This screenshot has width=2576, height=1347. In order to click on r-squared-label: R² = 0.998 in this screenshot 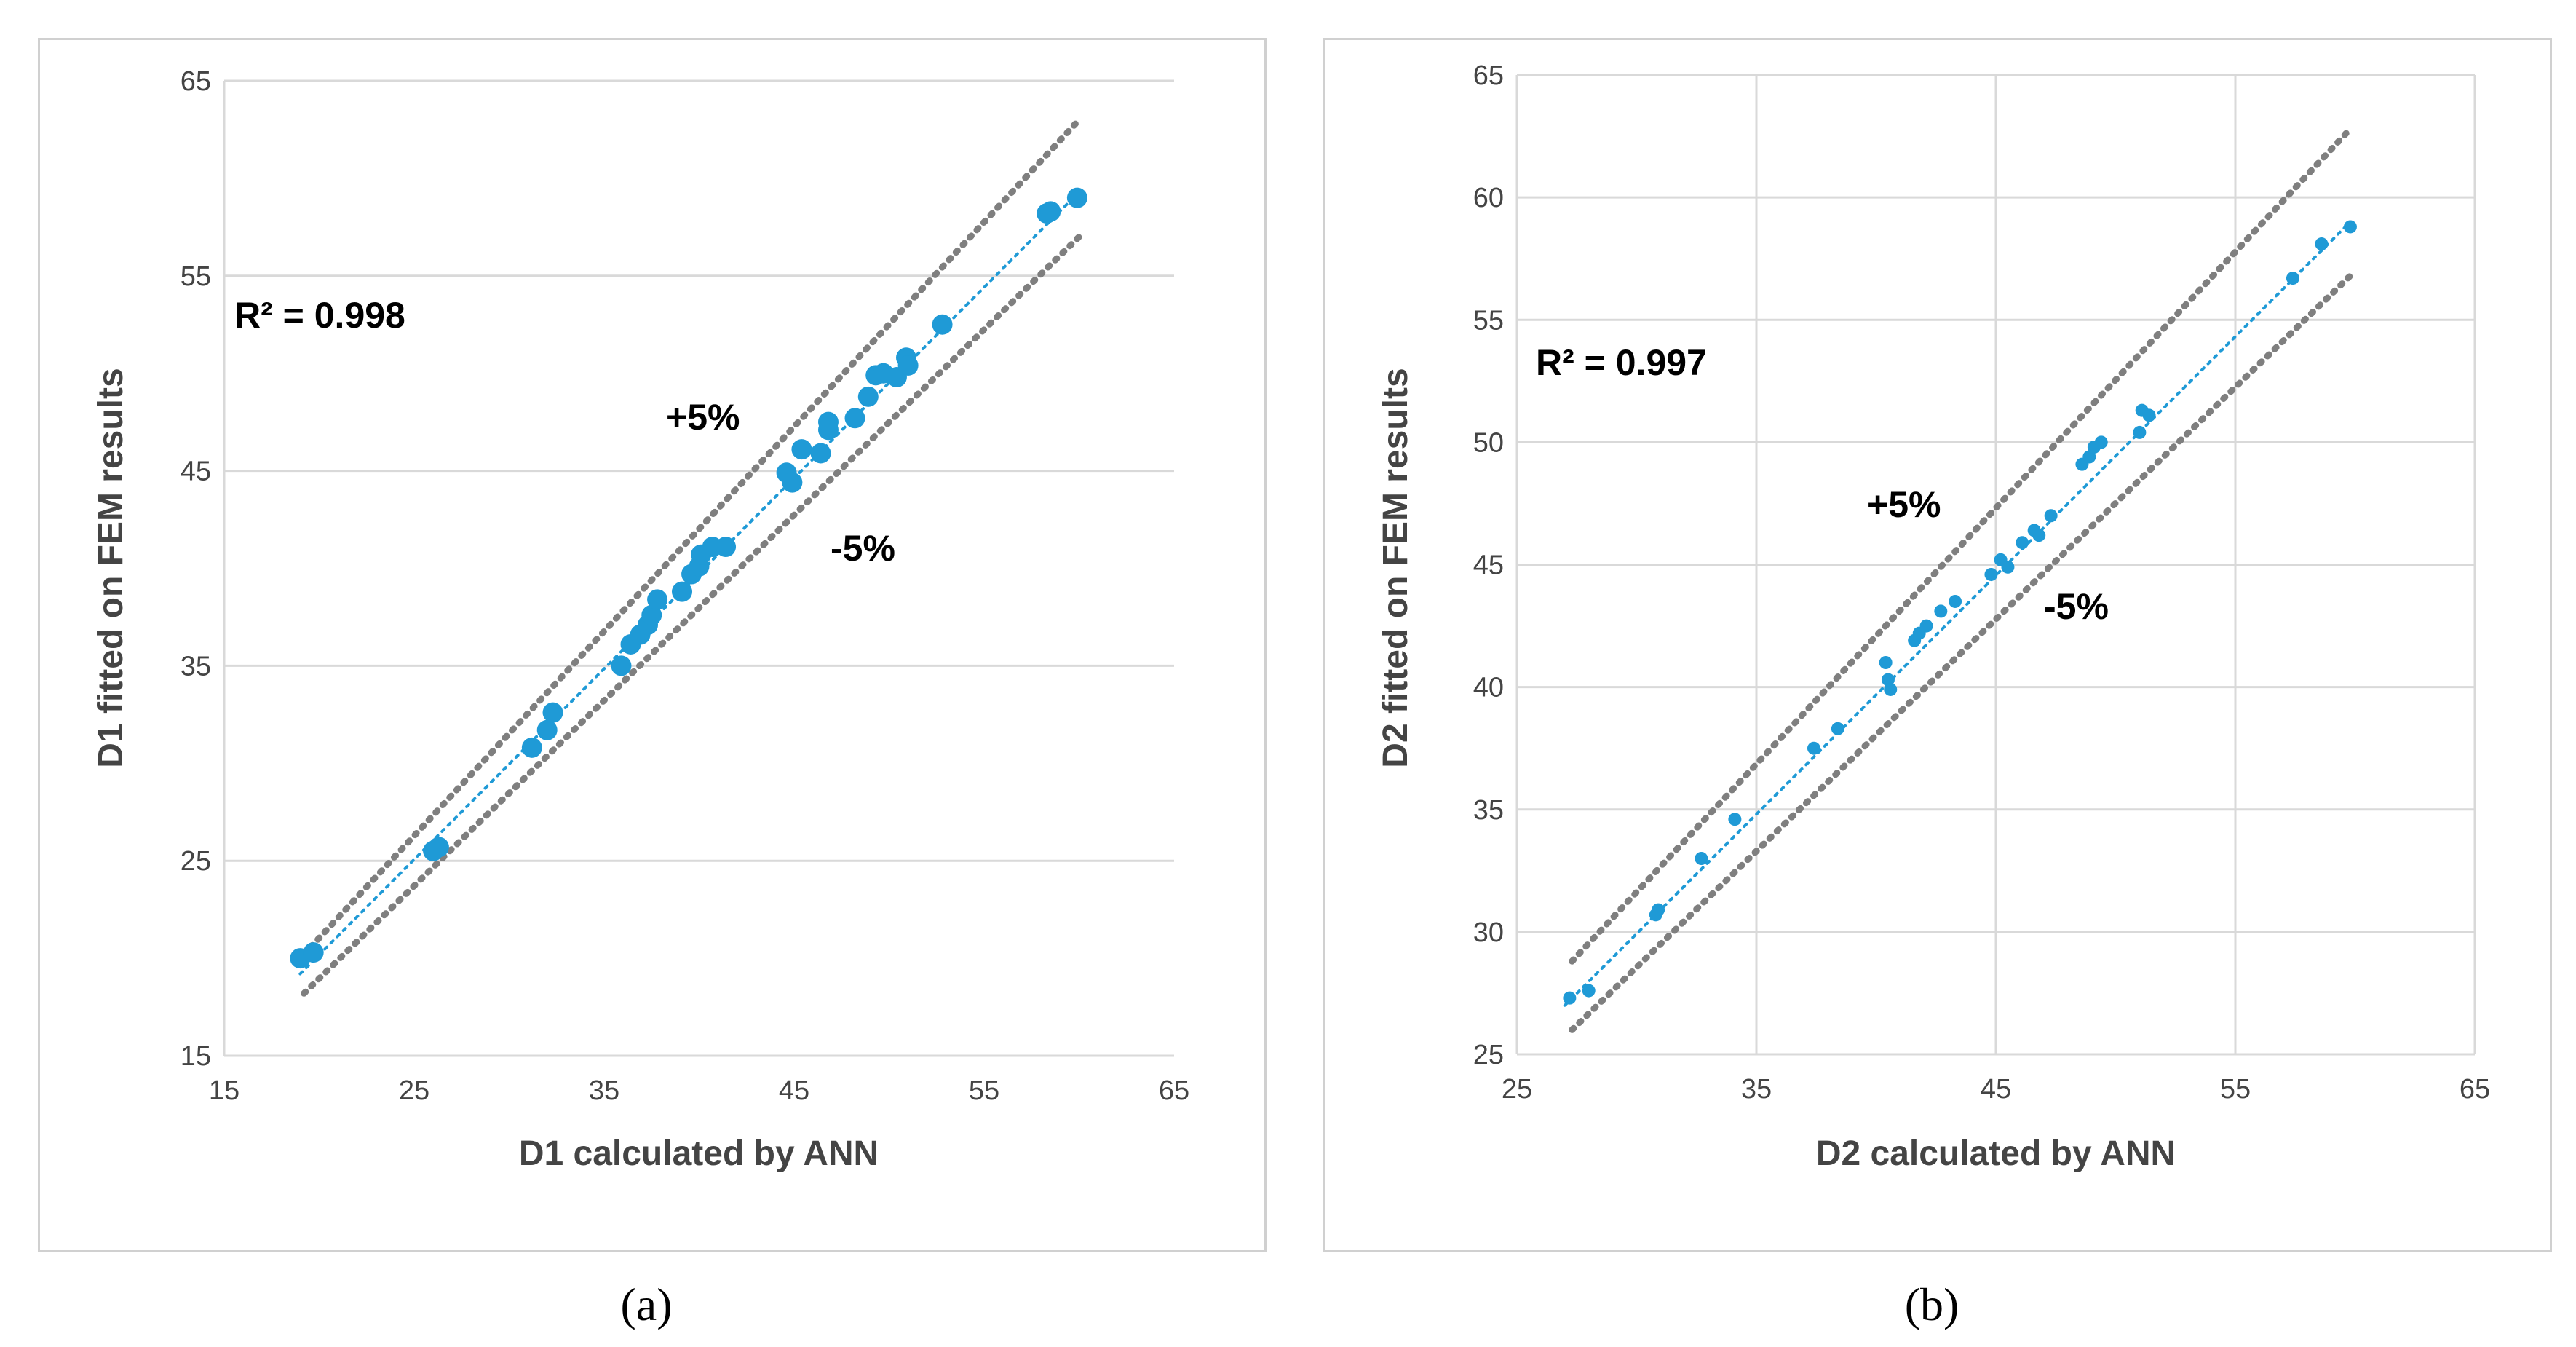, I will do `click(319, 315)`.